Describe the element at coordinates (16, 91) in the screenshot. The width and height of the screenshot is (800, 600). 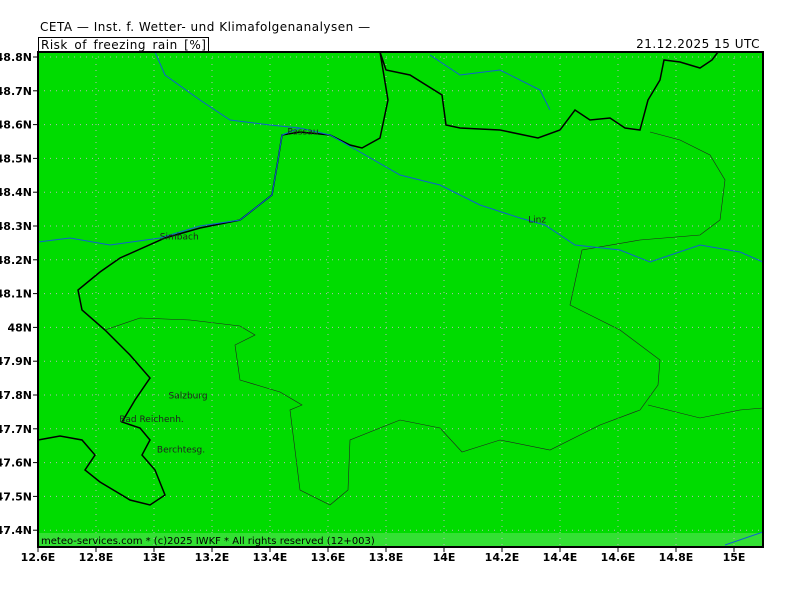
I see `y-tick-label: 48.7N` at that location.